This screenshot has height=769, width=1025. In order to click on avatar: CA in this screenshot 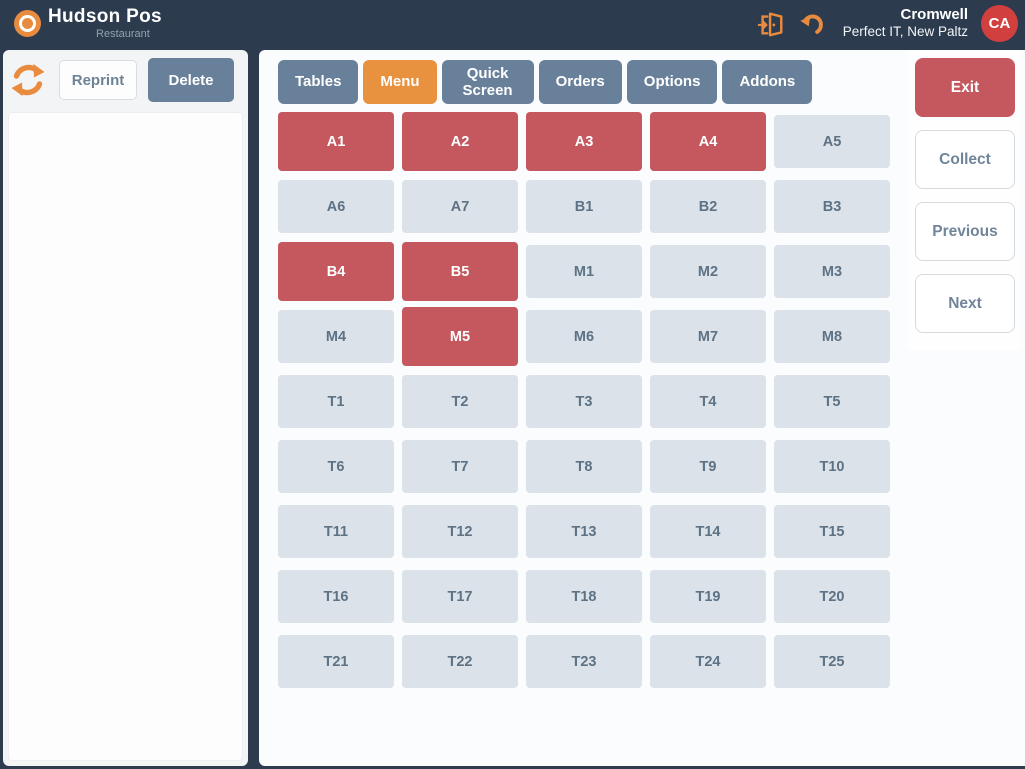, I will do `click(999, 23)`.